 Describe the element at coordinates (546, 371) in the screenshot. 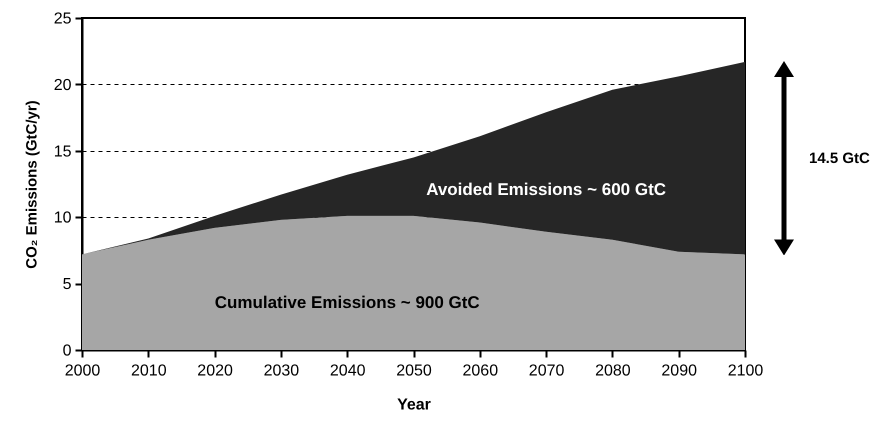

I see `x-tick-label: 2070` at that location.